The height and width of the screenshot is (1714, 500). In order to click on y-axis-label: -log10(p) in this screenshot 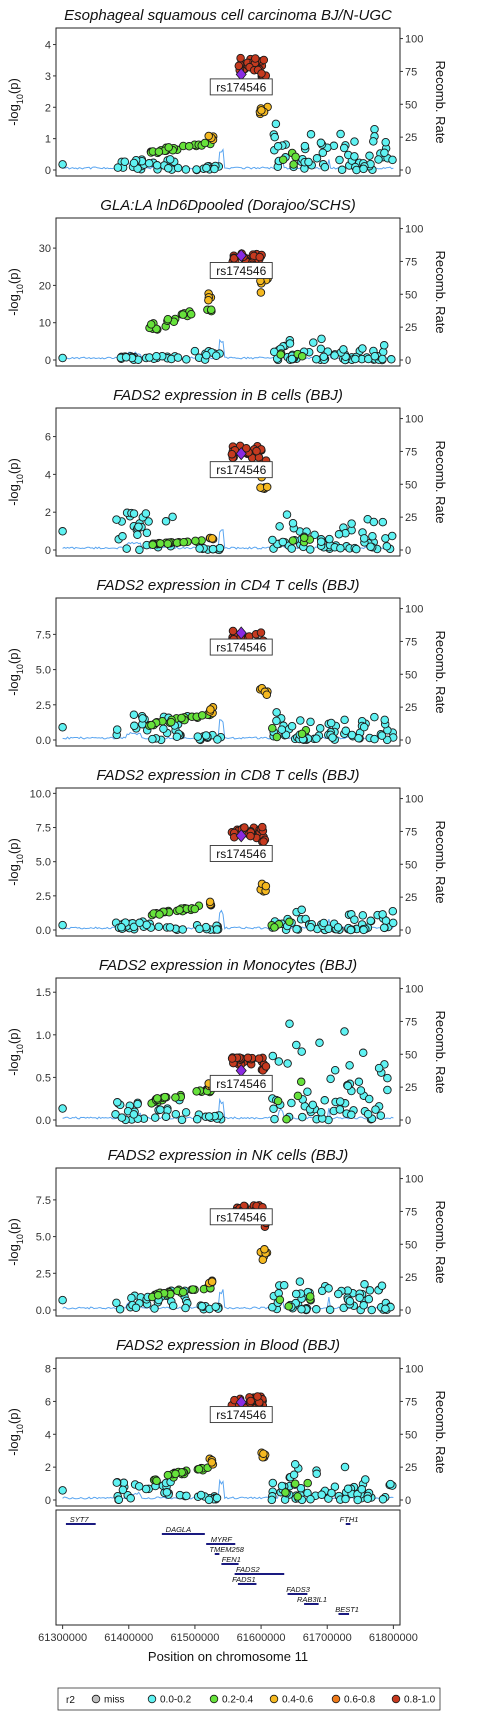, I will do `click(15, 1432)`.